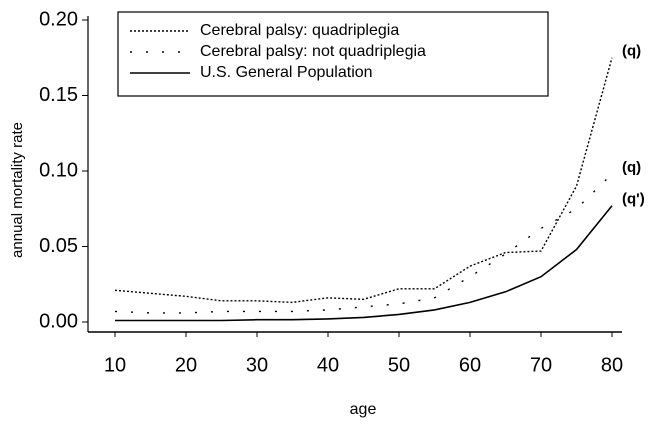  What do you see at coordinates (58, 246) in the screenshot?
I see `y-tick-label: 0.05` at bounding box center [58, 246].